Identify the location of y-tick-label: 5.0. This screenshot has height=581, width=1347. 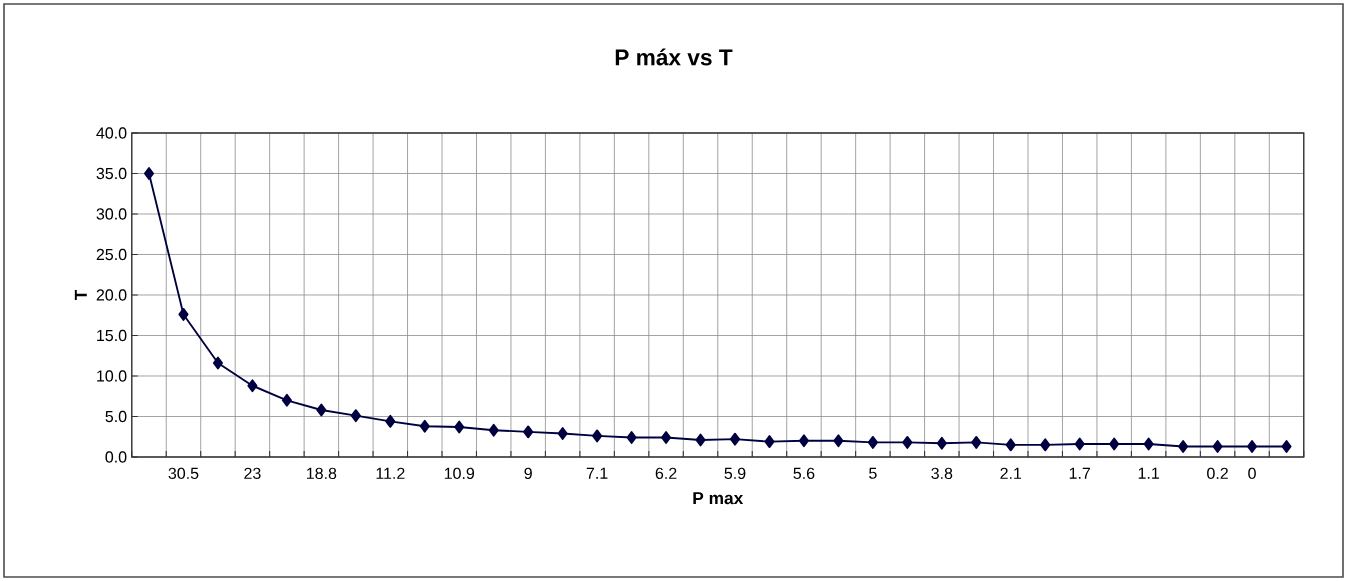
(116, 416).